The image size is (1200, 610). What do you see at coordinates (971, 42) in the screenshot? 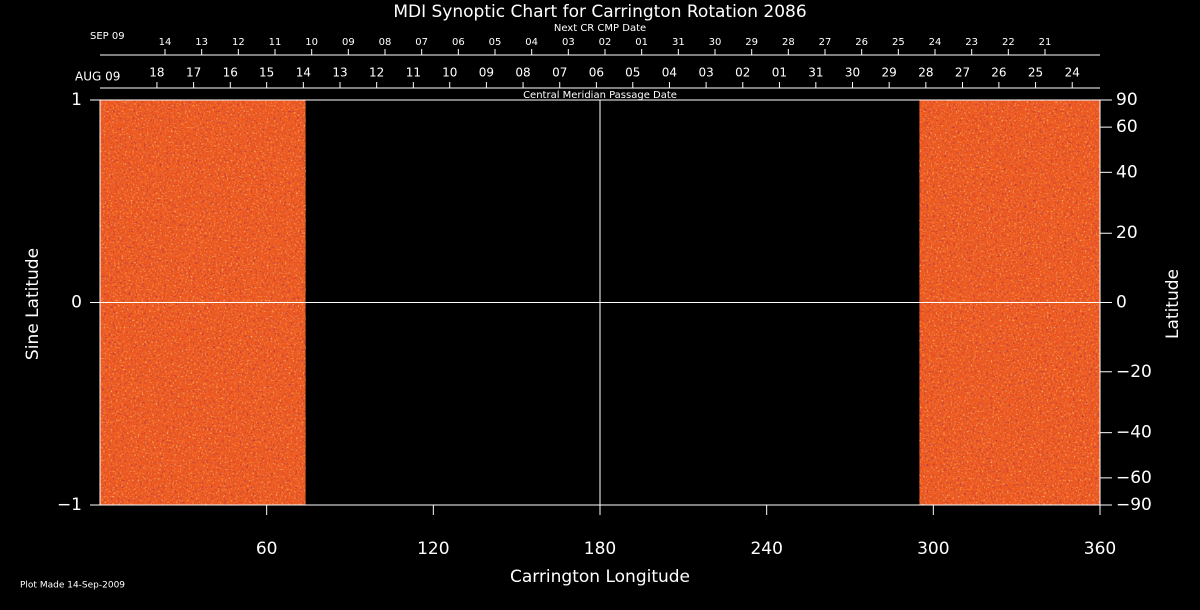
I see `top-axis-label: 23` at bounding box center [971, 42].